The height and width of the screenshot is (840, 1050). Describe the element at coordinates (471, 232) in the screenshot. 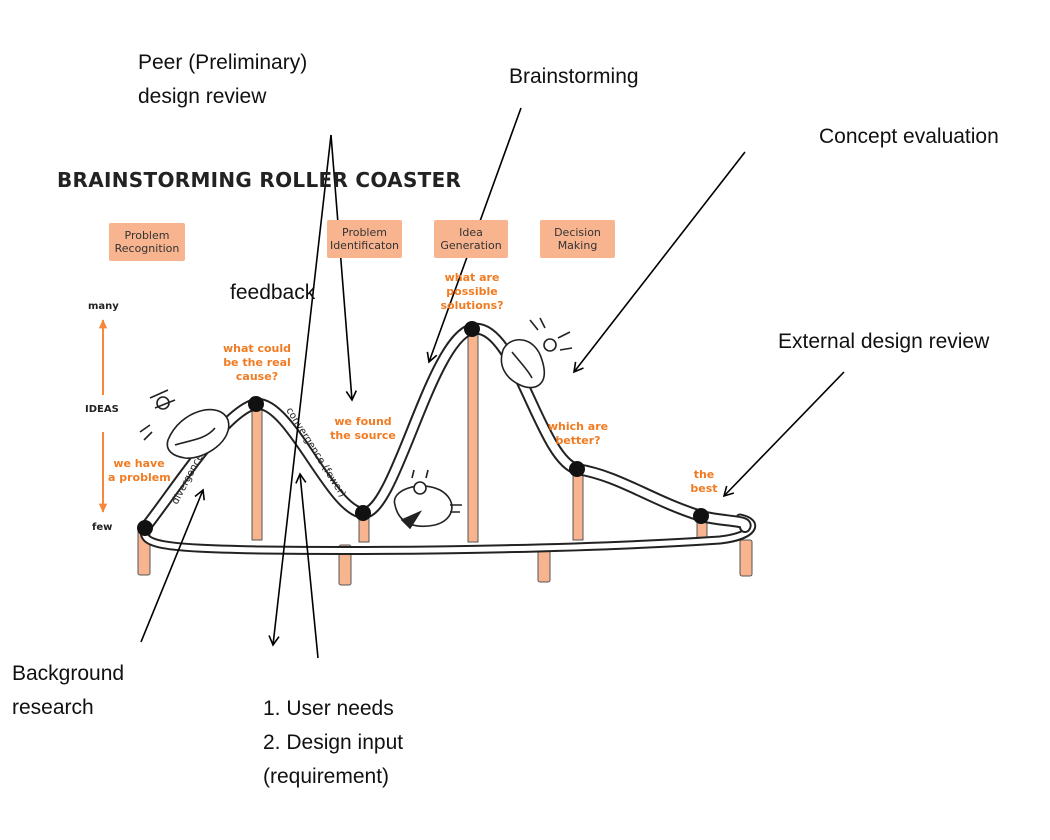

I see `stage-line: Idea` at that location.